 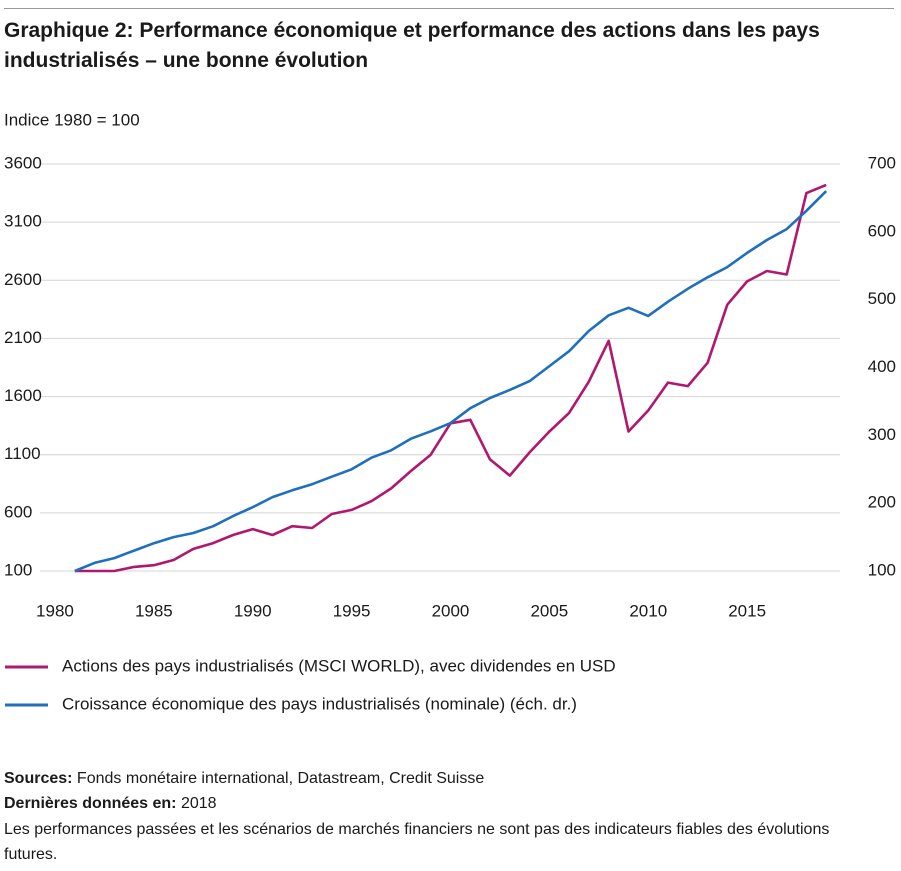 I want to click on x-tick-label: 1980, so click(x=55, y=610).